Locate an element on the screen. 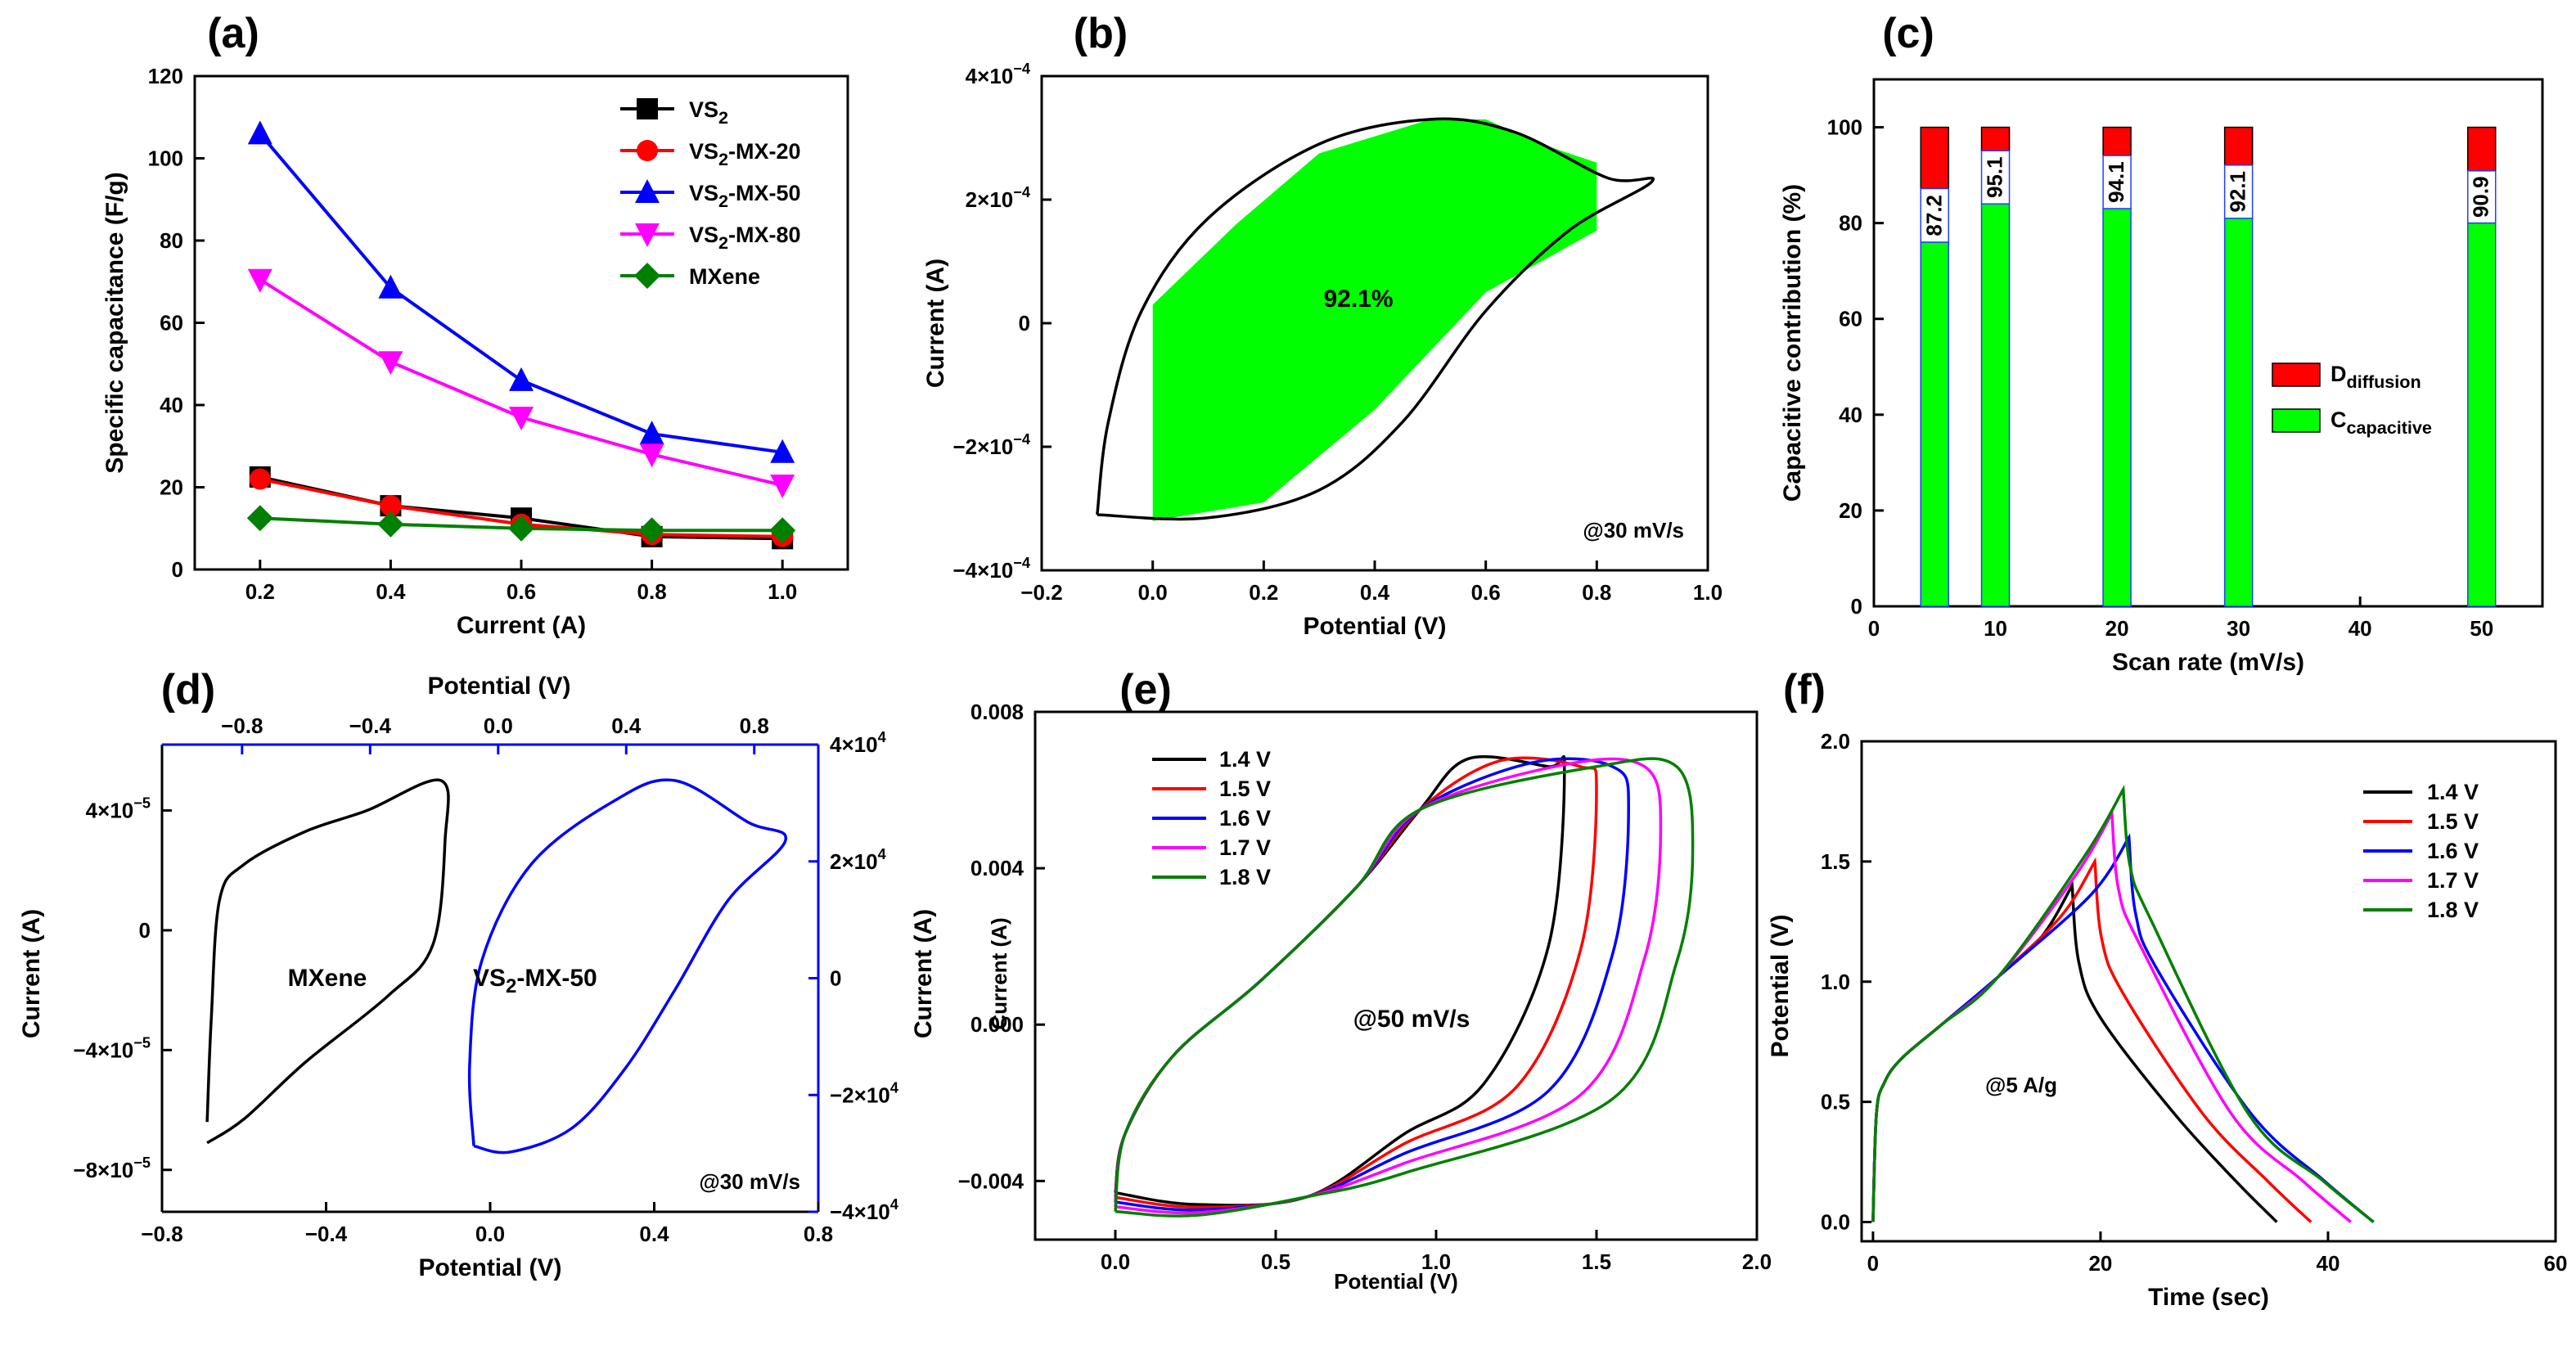 The width and height of the screenshot is (2576, 1346). legend-label-a-suffix: -MX-50 is located at coordinates (764, 193).